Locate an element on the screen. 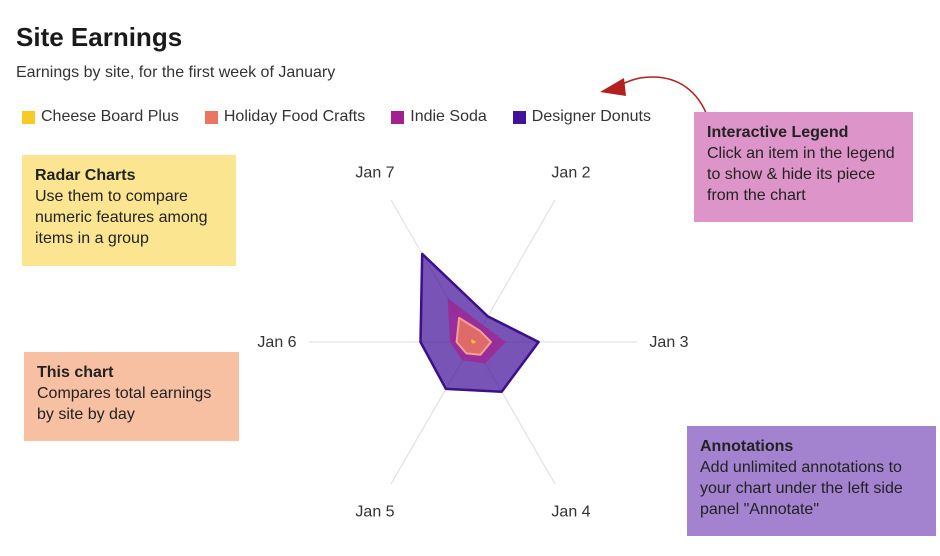 Image resolution: width=940 pixels, height=556 pixels. legend-swatch-indie-soda is located at coordinates (398, 117).